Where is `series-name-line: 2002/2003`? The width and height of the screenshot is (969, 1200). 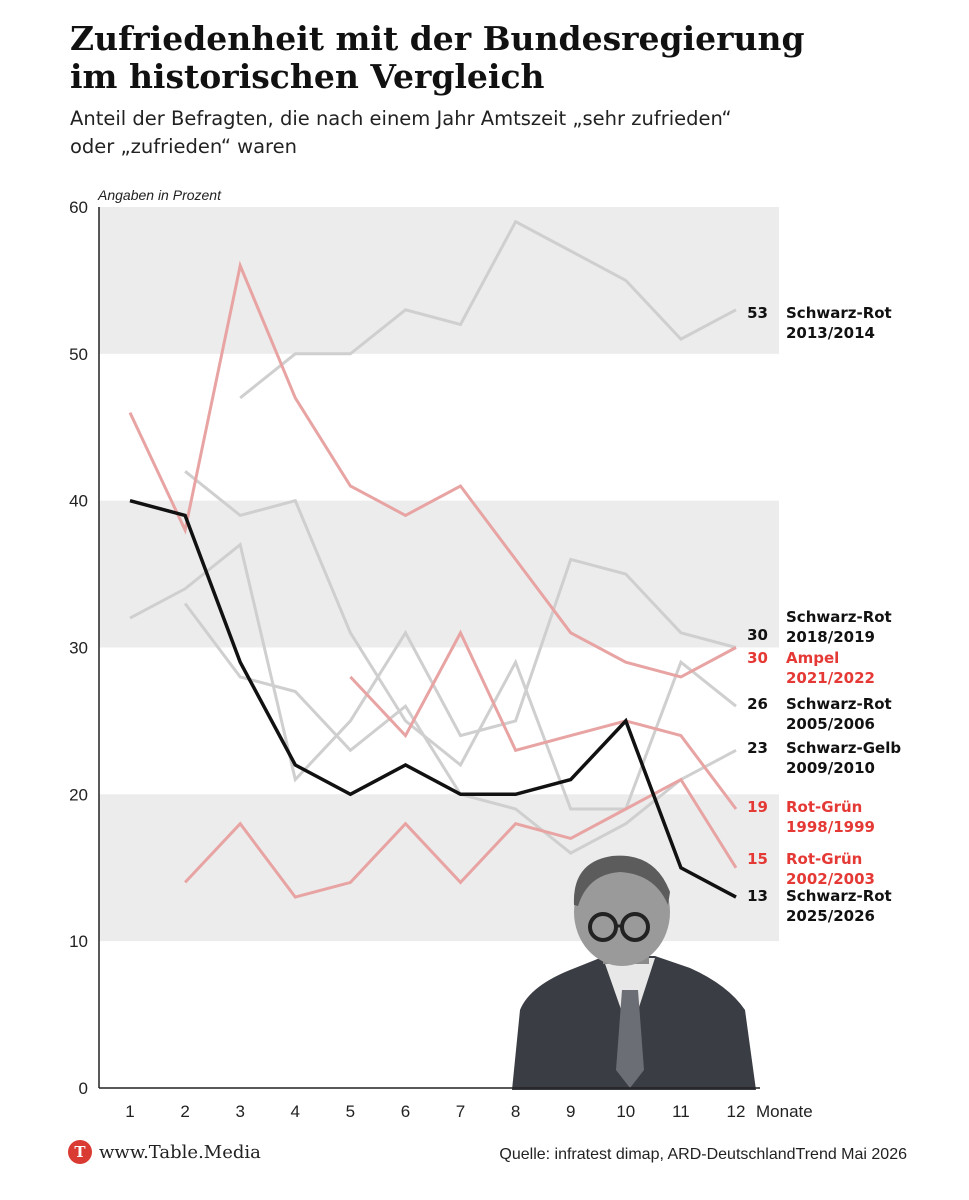
series-name-line: 2002/2003 is located at coordinates (830, 879).